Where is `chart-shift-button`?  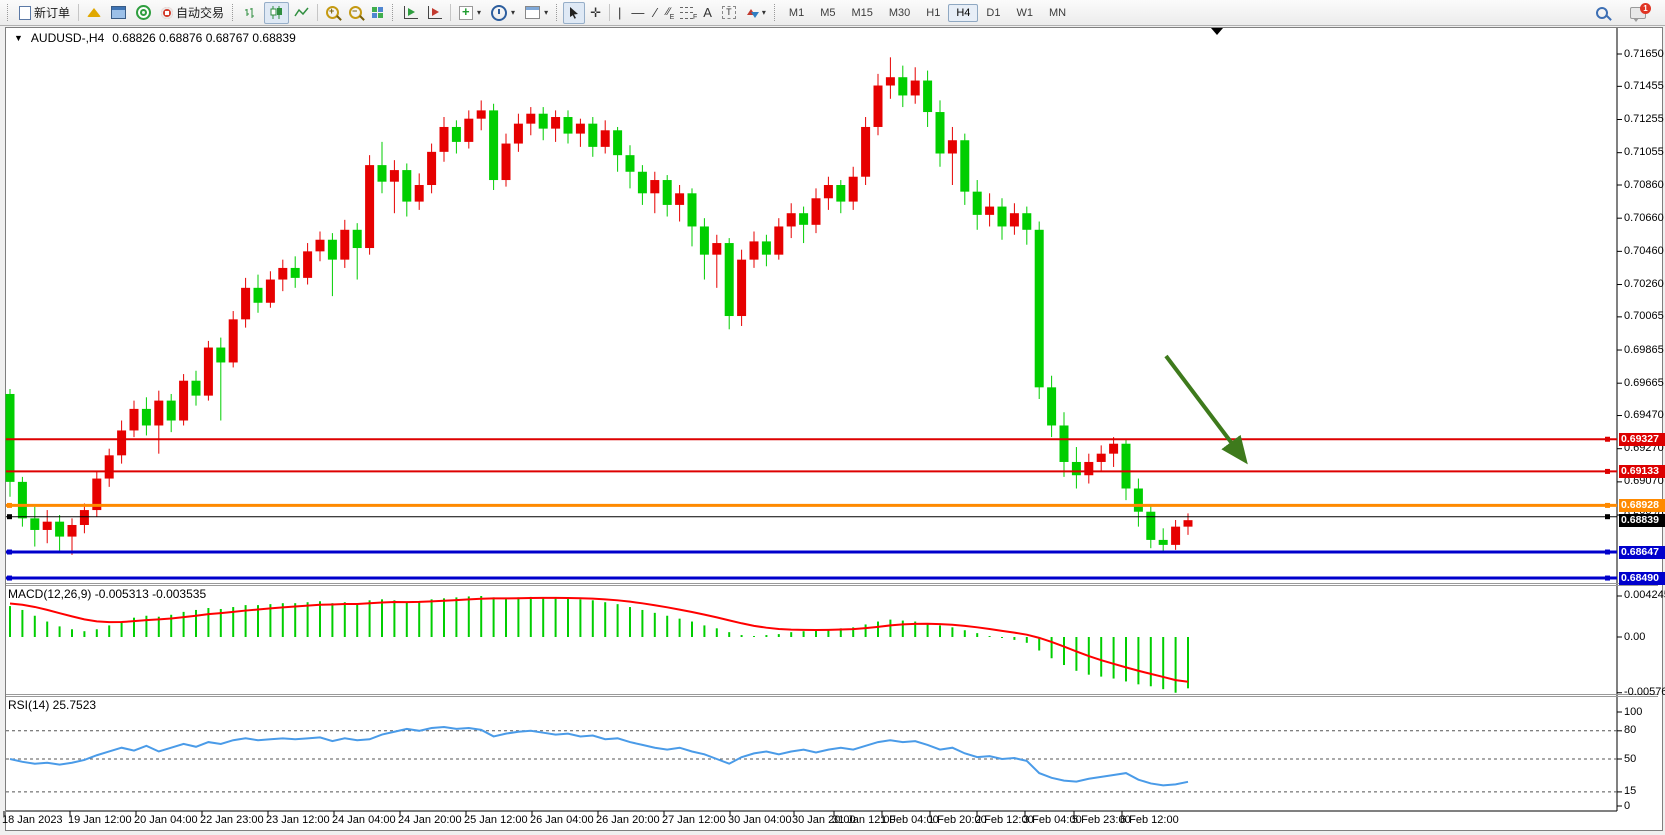 chart-shift-button is located at coordinates (435, 13).